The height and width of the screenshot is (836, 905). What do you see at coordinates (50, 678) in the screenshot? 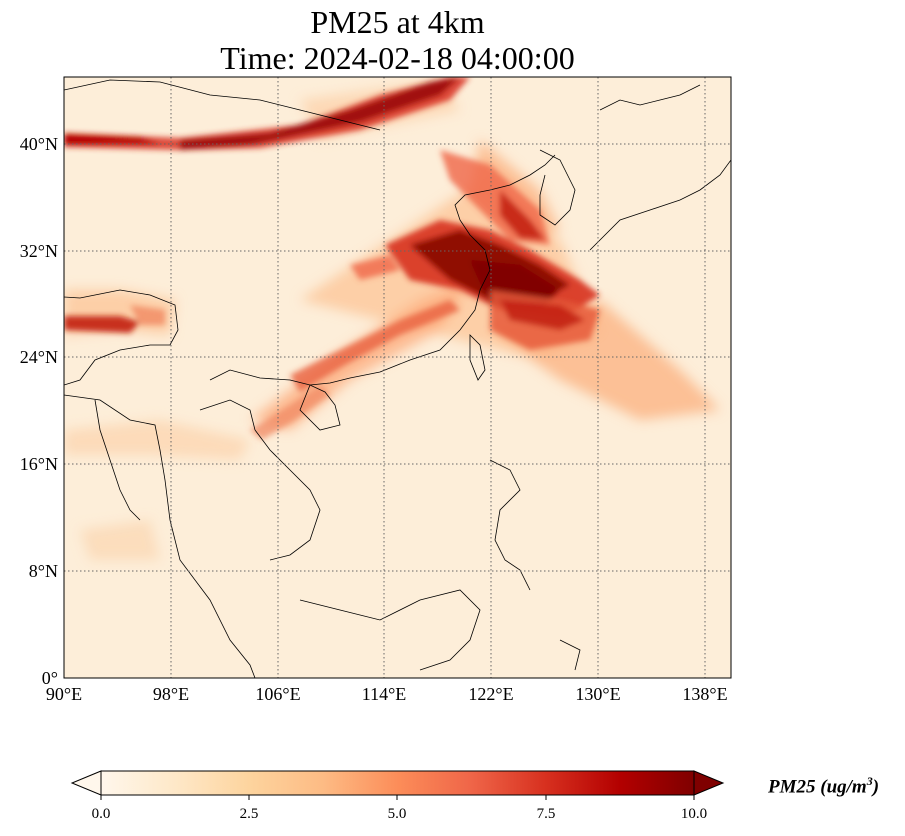
I see `lat-tick-label: 0°` at bounding box center [50, 678].